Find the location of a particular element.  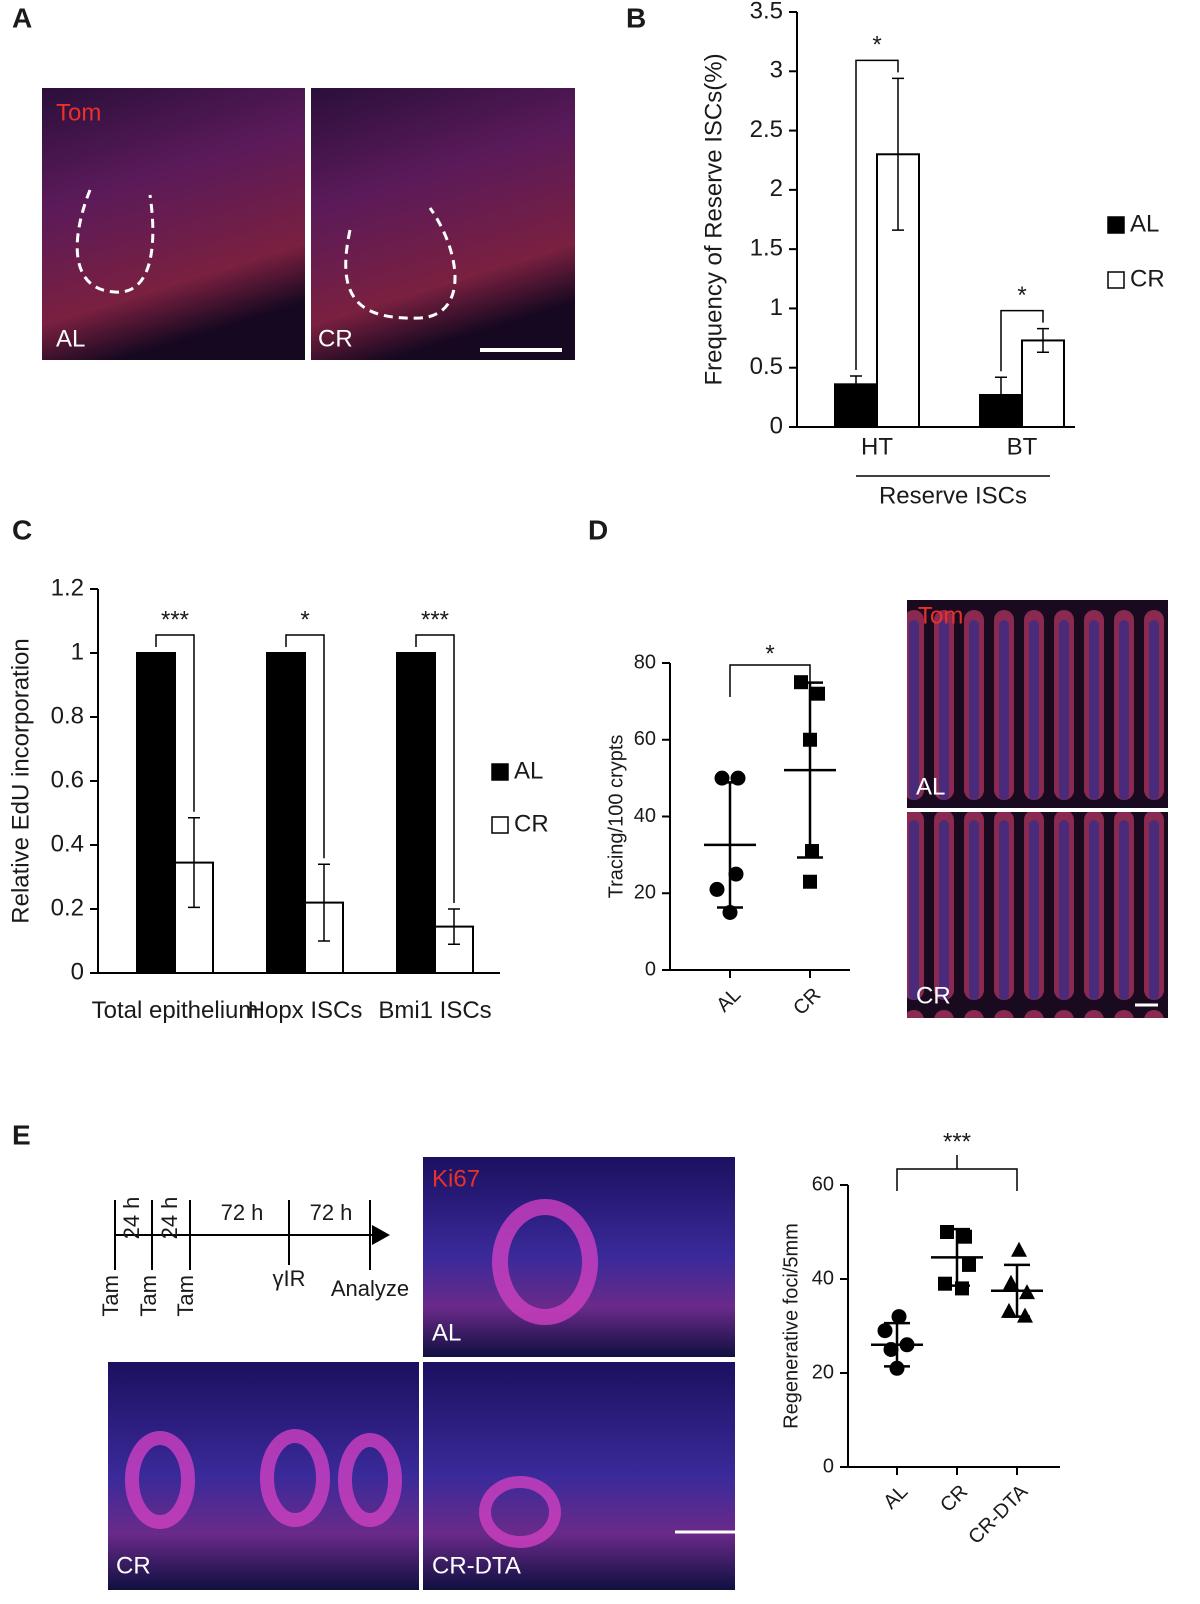

y-tick-label: 0.5 is located at coordinates (766, 366).